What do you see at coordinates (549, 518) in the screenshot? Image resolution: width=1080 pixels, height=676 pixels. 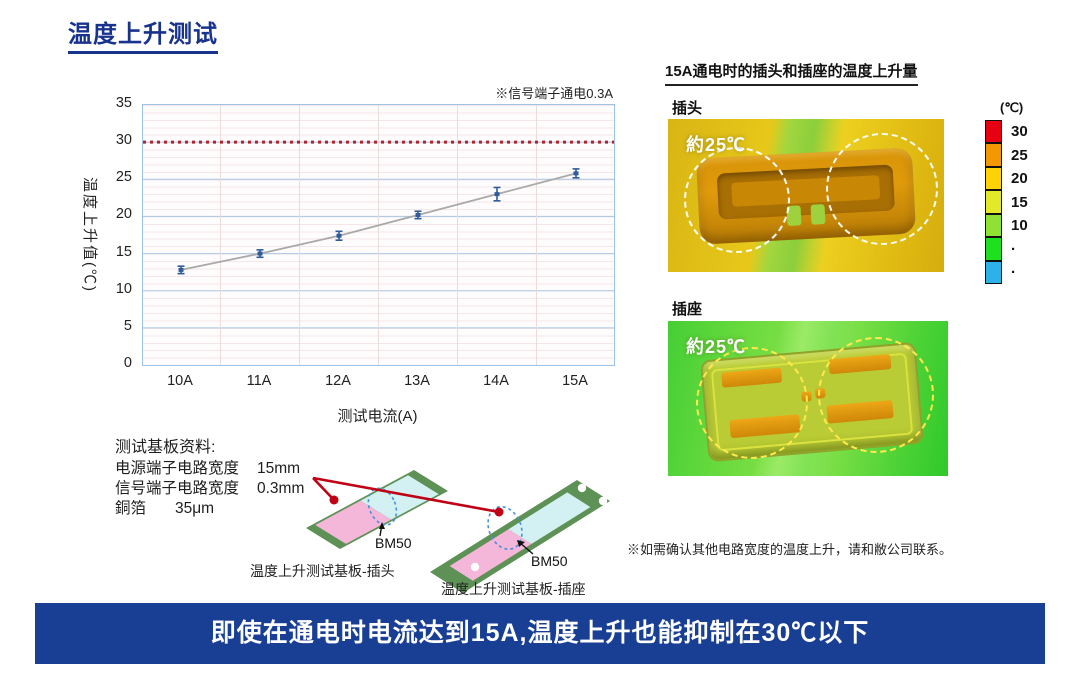 I see `socket-board-signal-area` at bounding box center [549, 518].